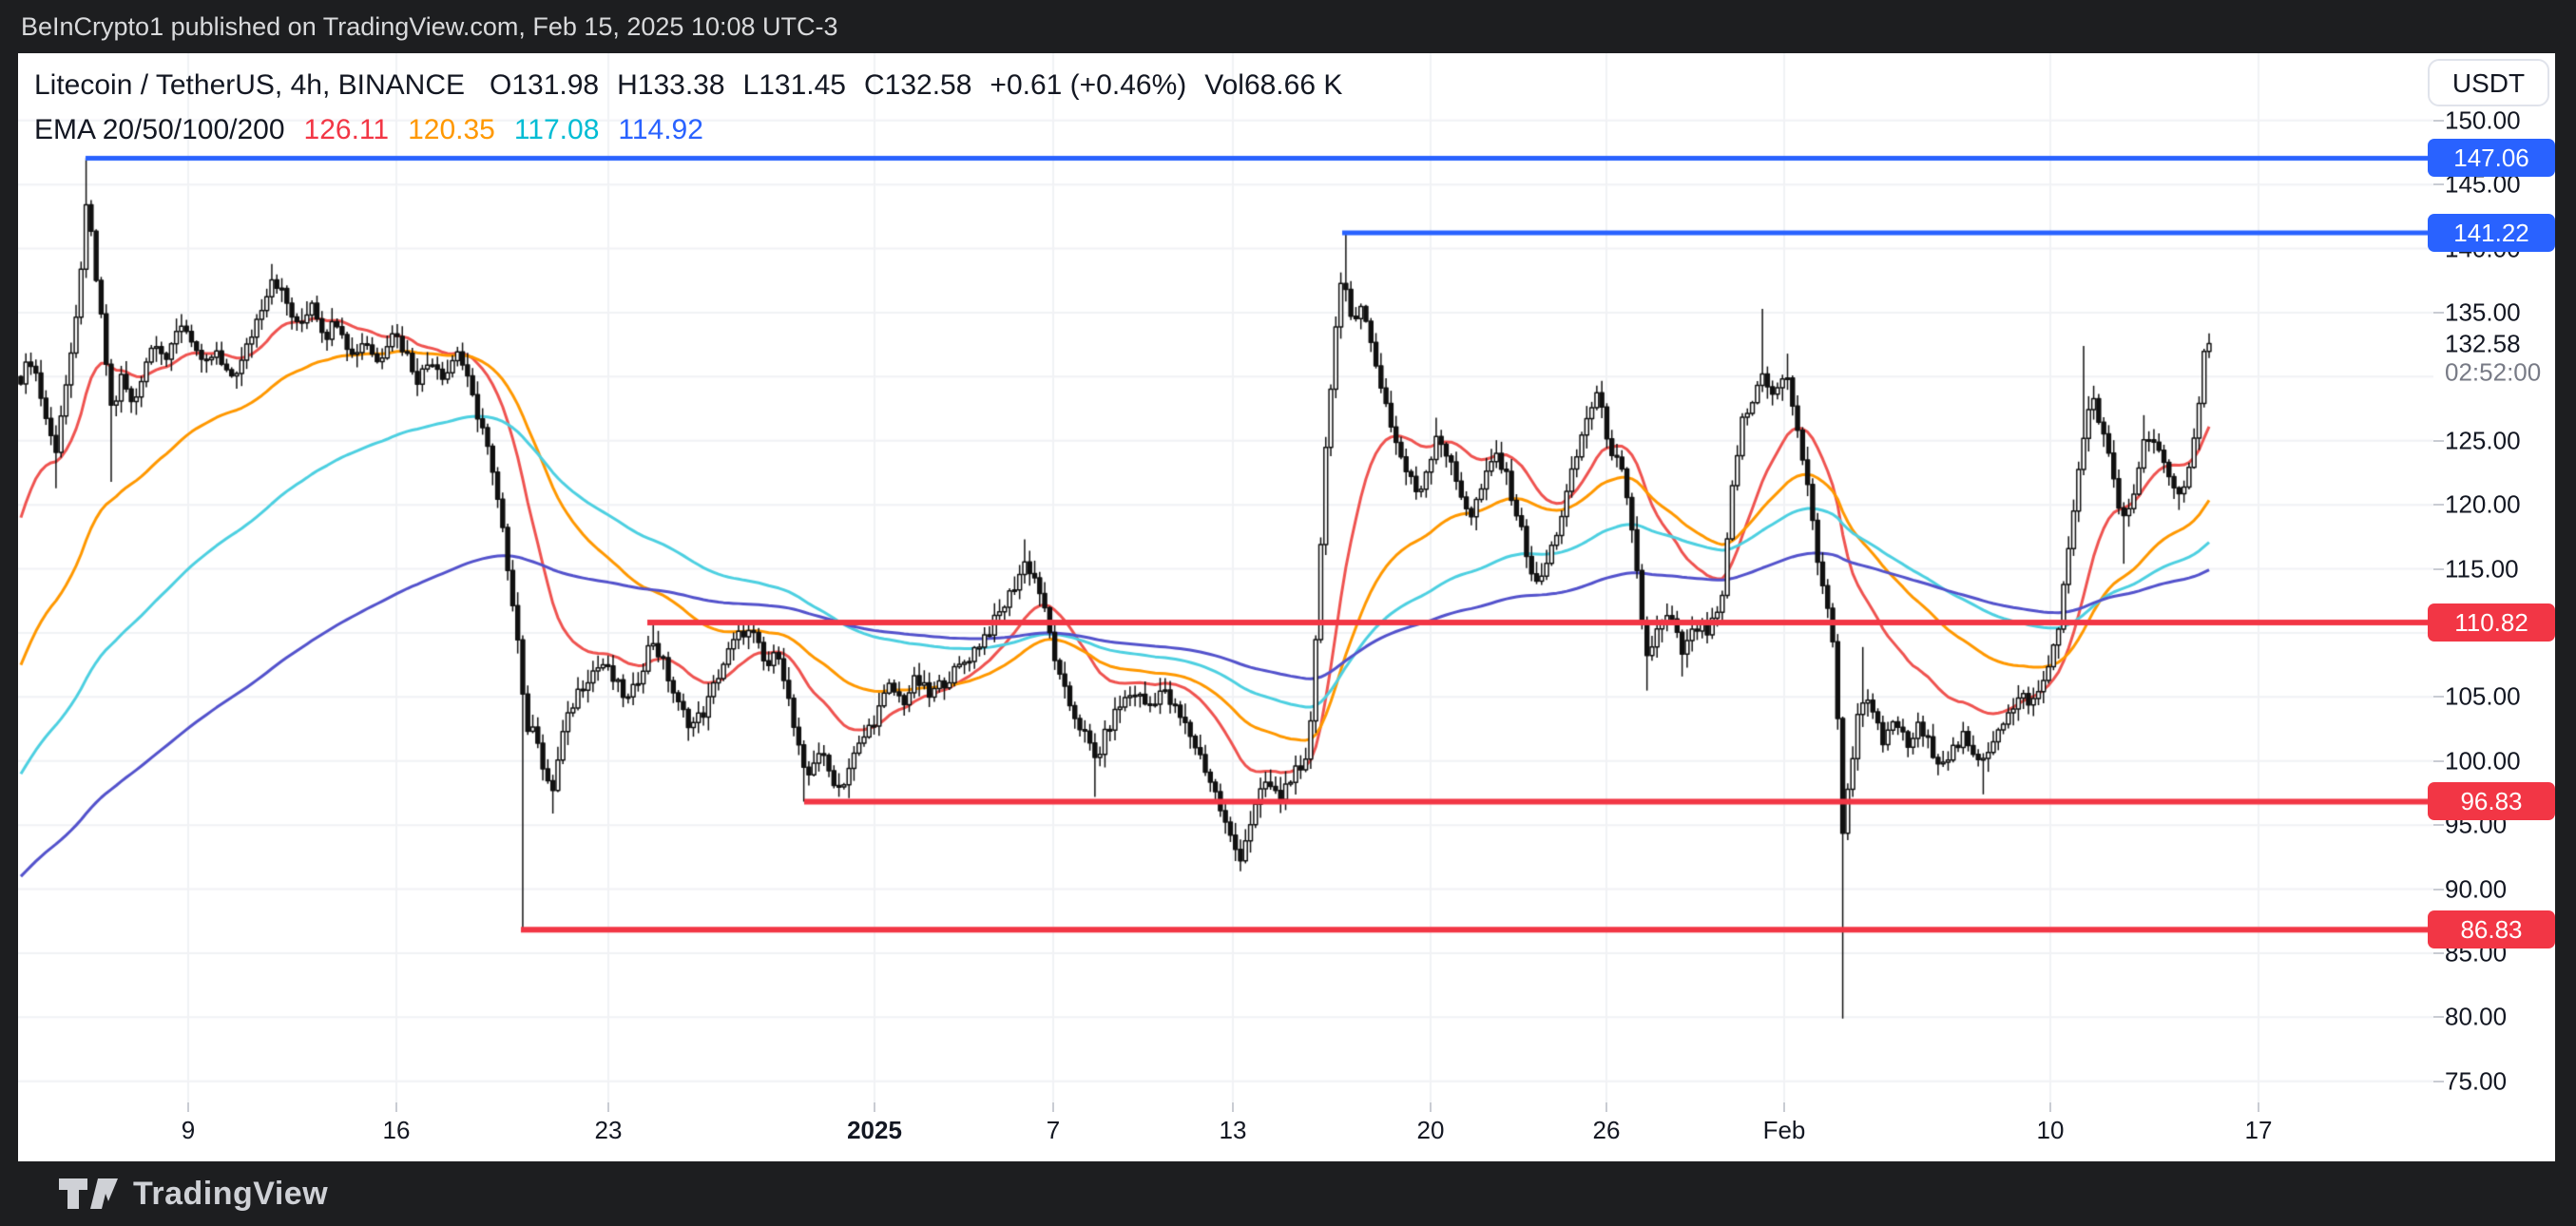 The image size is (2576, 1226). What do you see at coordinates (2476, 1081) in the screenshot?
I see `price-tick-label: 75.00` at bounding box center [2476, 1081].